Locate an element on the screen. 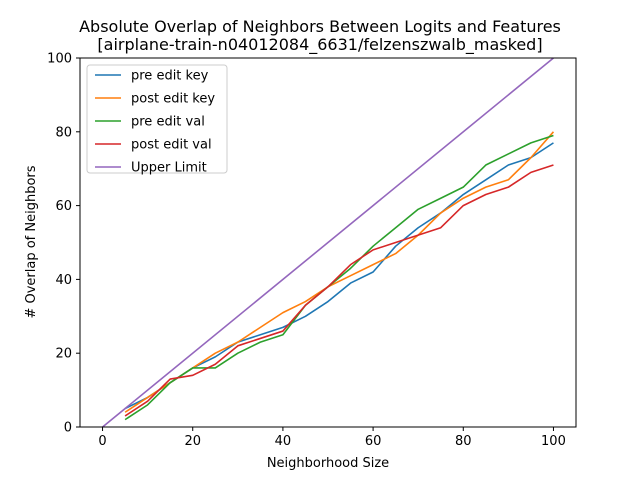 This screenshot has width=640, height=480. legend-label-post-edit-key: post edit key is located at coordinates (173, 99).